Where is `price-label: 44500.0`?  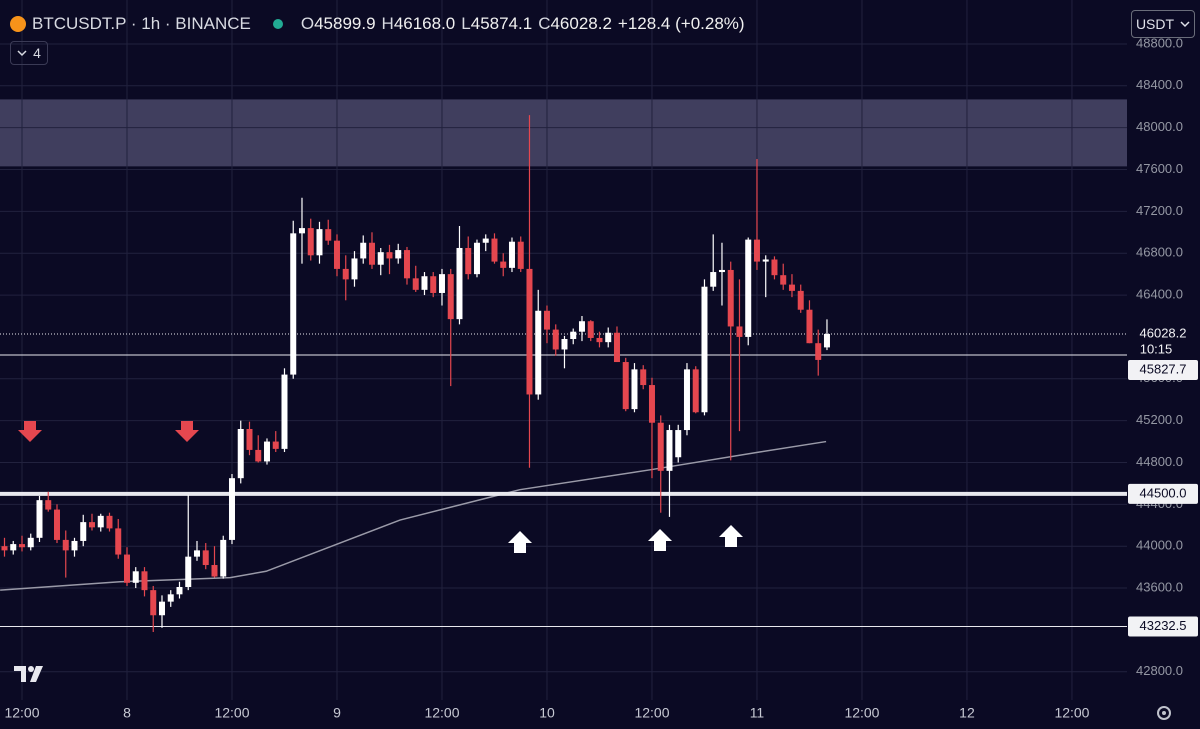 price-label: 44500.0 is located at coordinates (1163, 492).